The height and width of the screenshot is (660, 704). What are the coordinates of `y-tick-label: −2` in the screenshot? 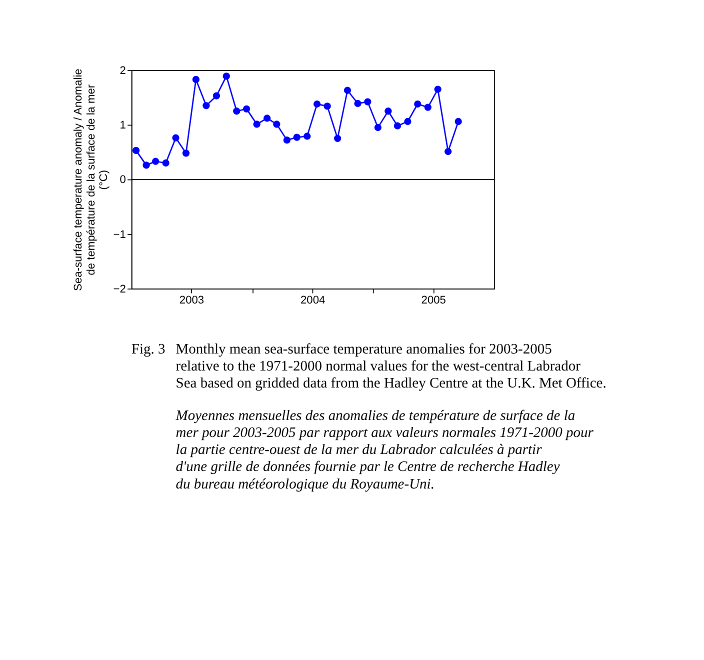 It's located at (119, 289).